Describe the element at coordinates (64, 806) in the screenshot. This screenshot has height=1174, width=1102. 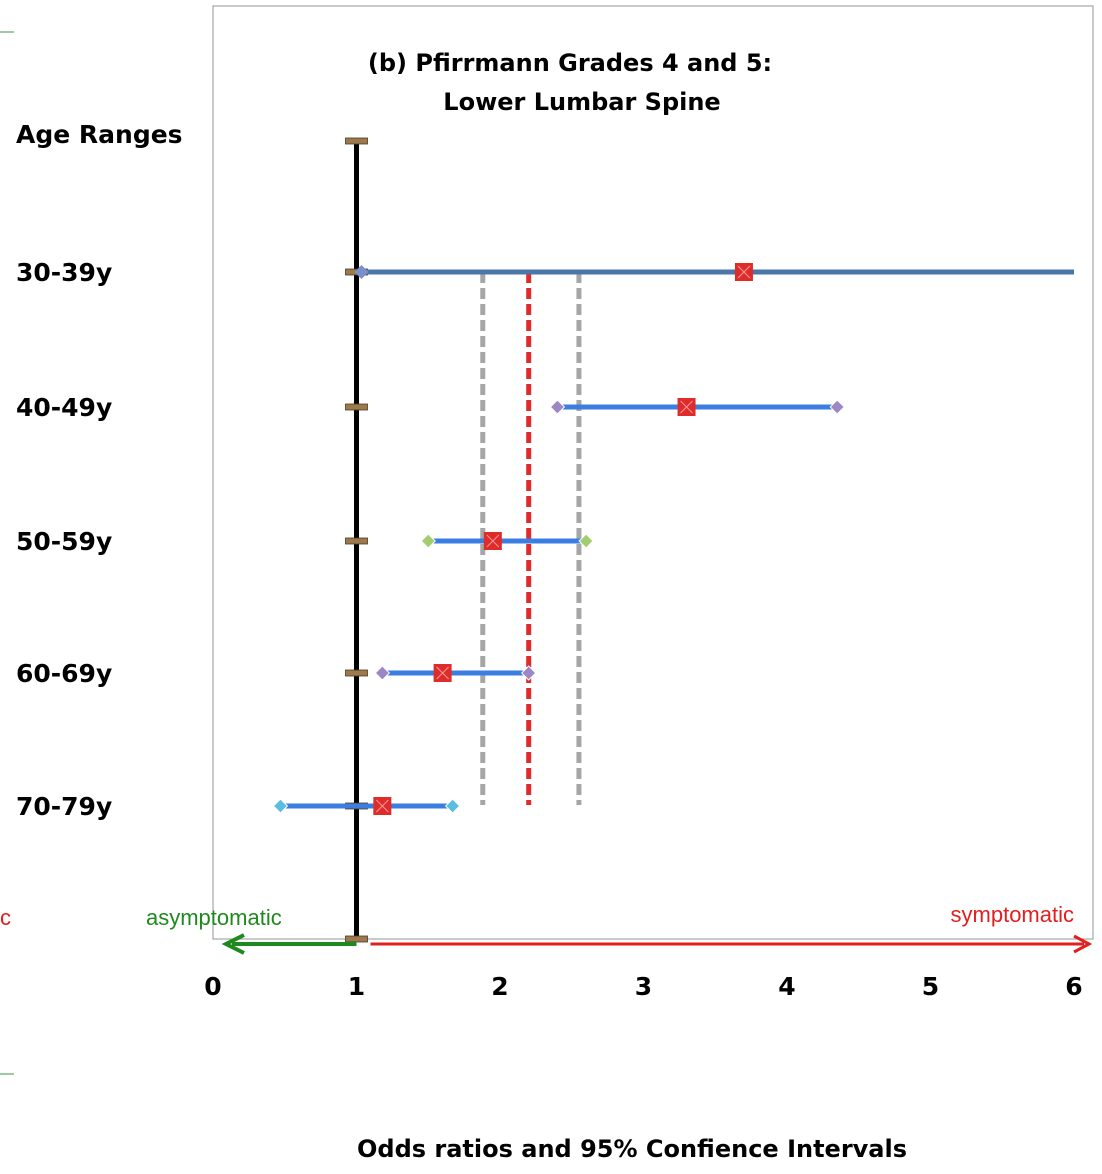
I see `category-label: 70-79y` at that location.